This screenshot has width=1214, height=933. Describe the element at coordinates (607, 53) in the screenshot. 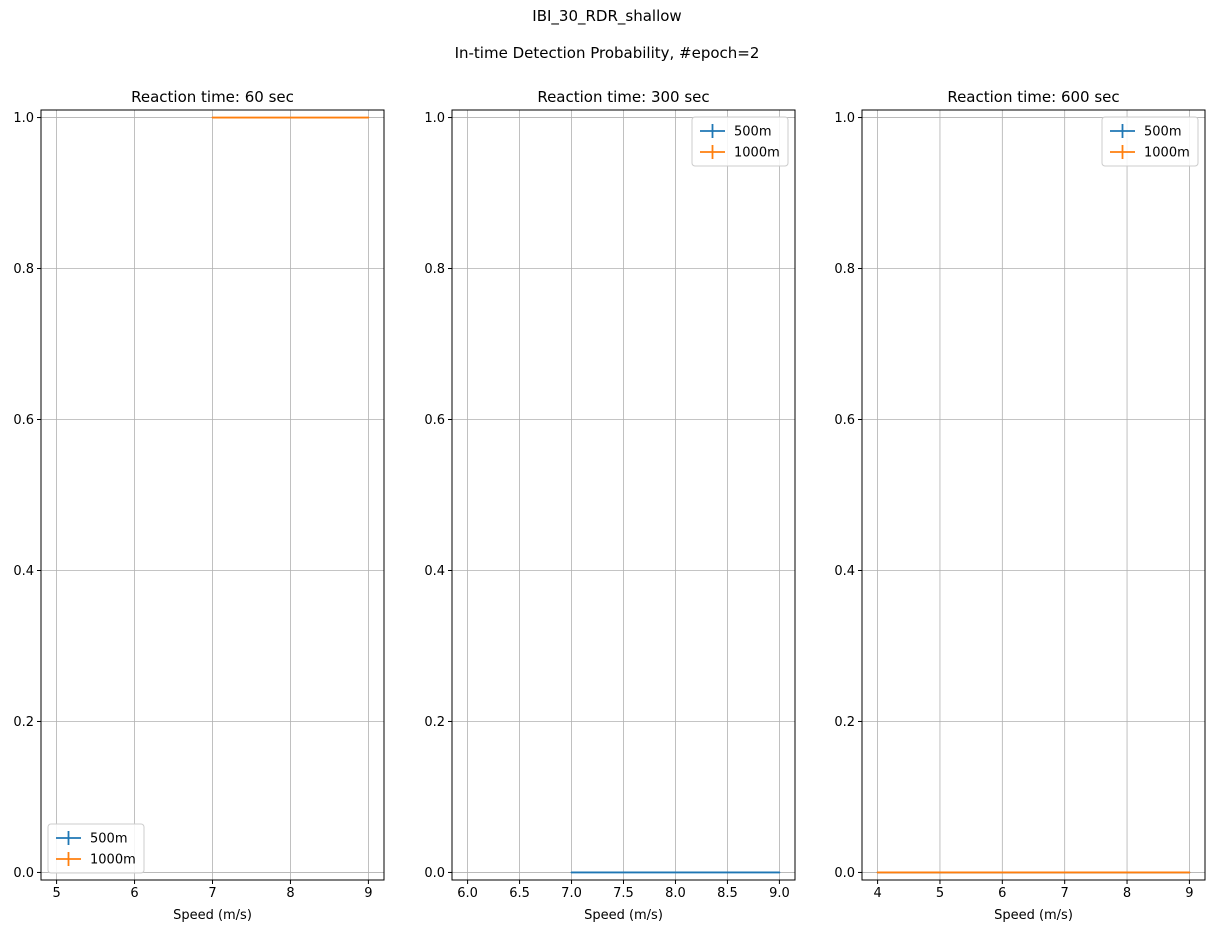

I see `figure-subtitle: In-time Detection Probability, #epoch=2` at that location.